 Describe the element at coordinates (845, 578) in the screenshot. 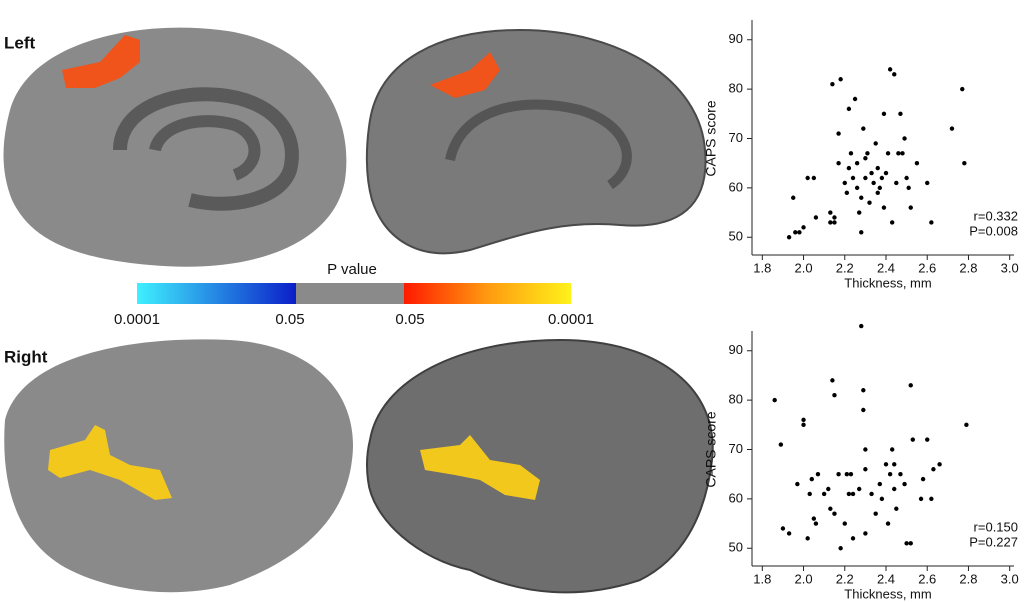

I see `x-tick-label: 2.2` at that location.